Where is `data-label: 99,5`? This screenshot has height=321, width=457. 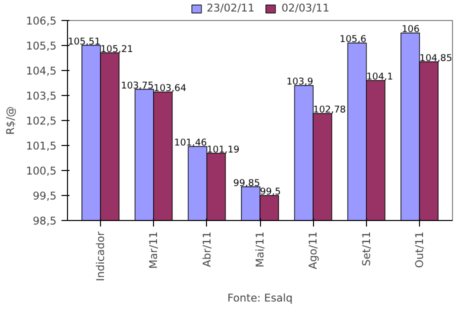 data-label: 99,5 is located at coordinates (270, 192).